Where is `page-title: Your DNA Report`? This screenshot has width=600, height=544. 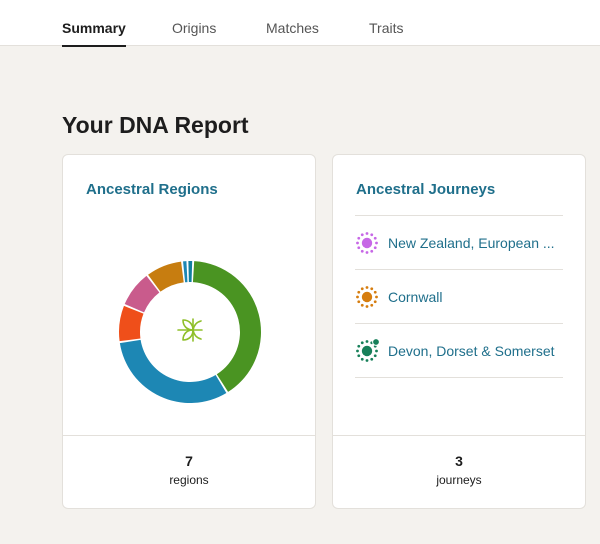 page-title: Your DNA Report is located at coordinates (155, 125).